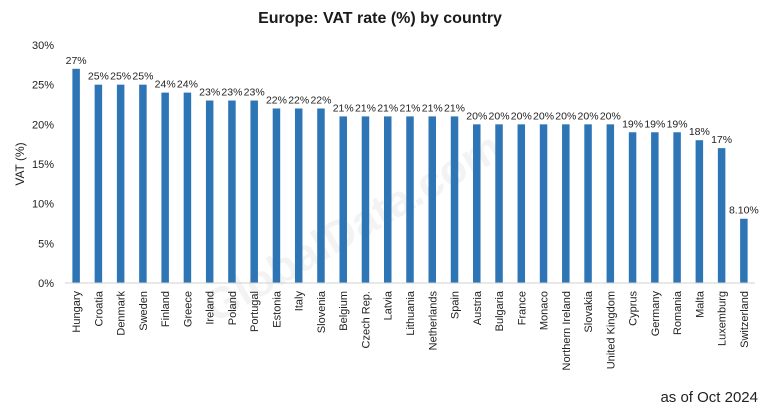 This screenshot has width=764, height=410. What do you see at coordinates (99, 308) in the screenshot?
I see `x-tick-label: Croatia` at bounding box center [99, 308].